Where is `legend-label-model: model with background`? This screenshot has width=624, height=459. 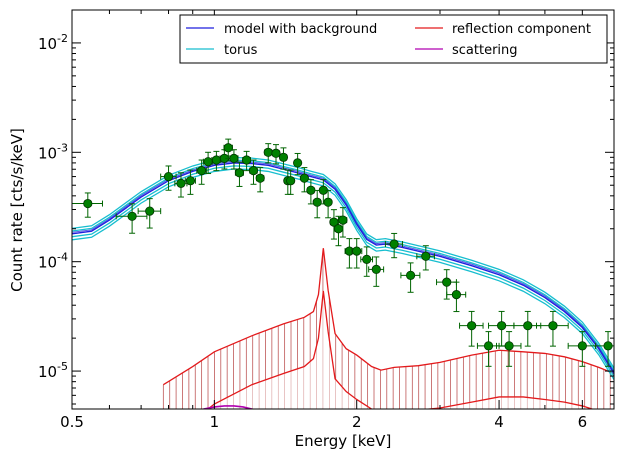 legend-label-model: model with background is located at coordinates (300, 29).